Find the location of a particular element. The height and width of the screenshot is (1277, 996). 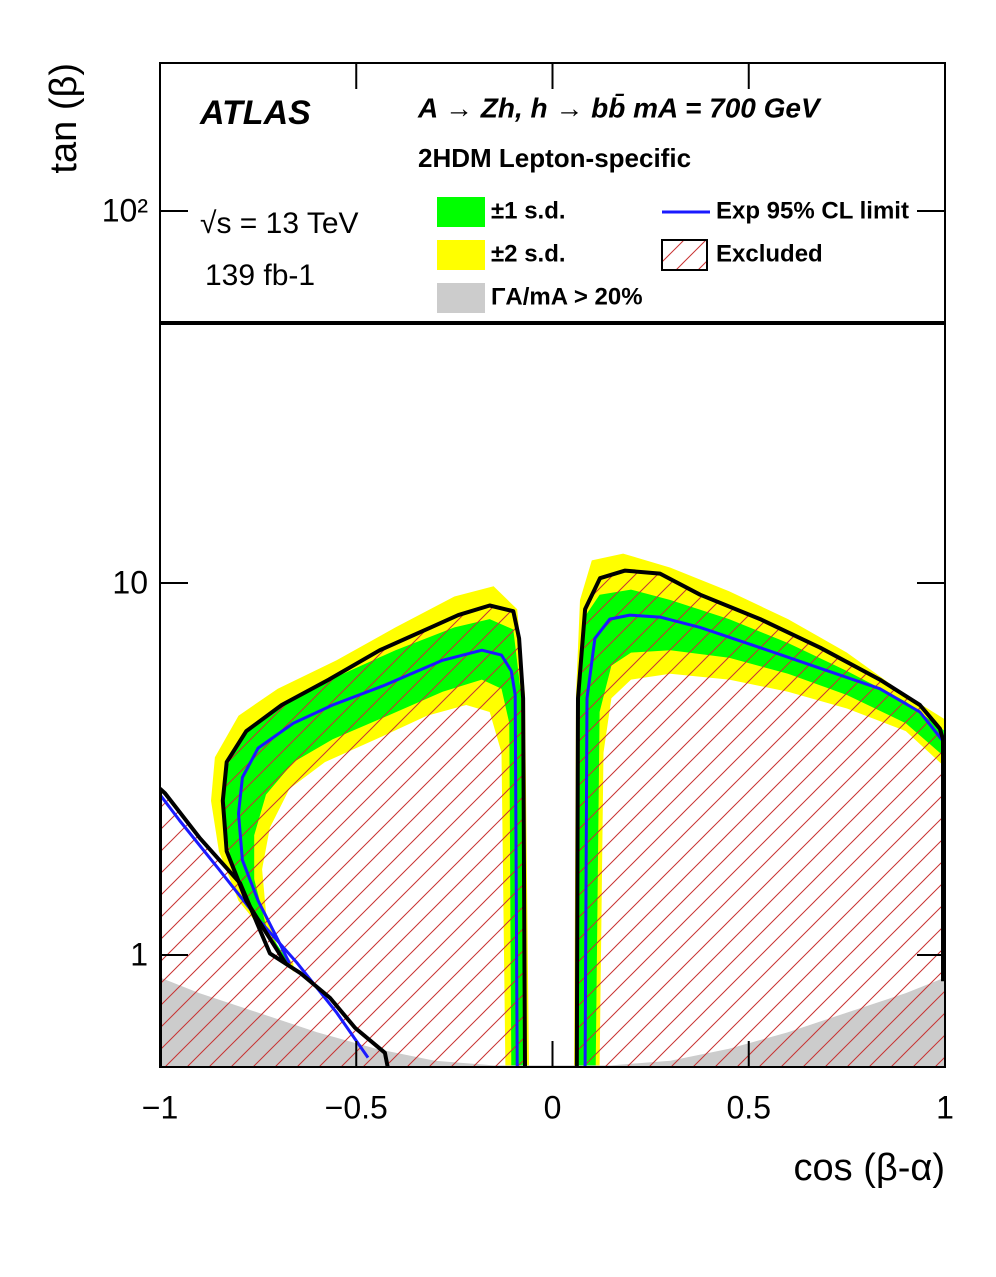

x-tick-label: −1 is located at coordinates (160, 1107).